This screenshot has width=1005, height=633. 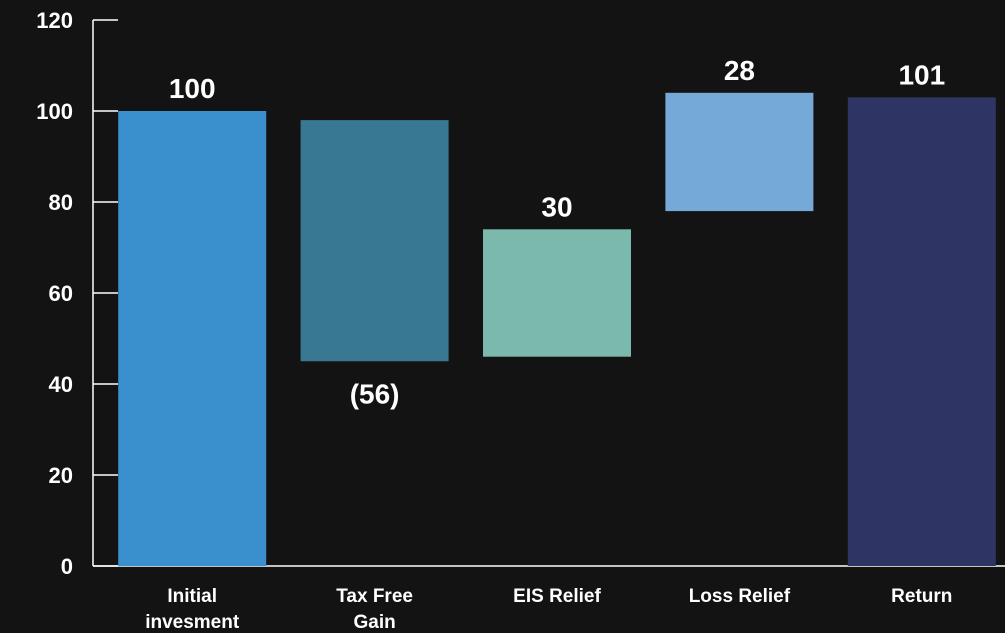 What do you see at coordinates (374, 622) in the screenshot?
I see `category-label: Gain` at bounding box center [374, 622].